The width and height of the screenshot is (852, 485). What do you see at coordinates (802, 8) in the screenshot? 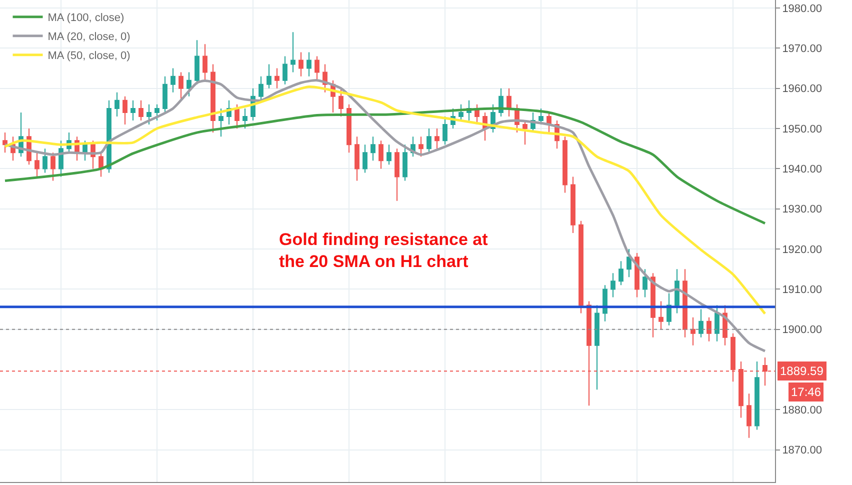
I see `y-tick-label: 1980.00` at bounding box center [802, 8].